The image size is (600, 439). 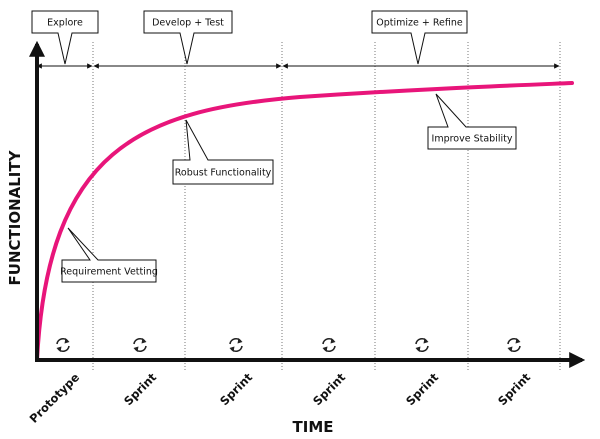 I want to click on callout-robust-box, so click(x=223, y=152).